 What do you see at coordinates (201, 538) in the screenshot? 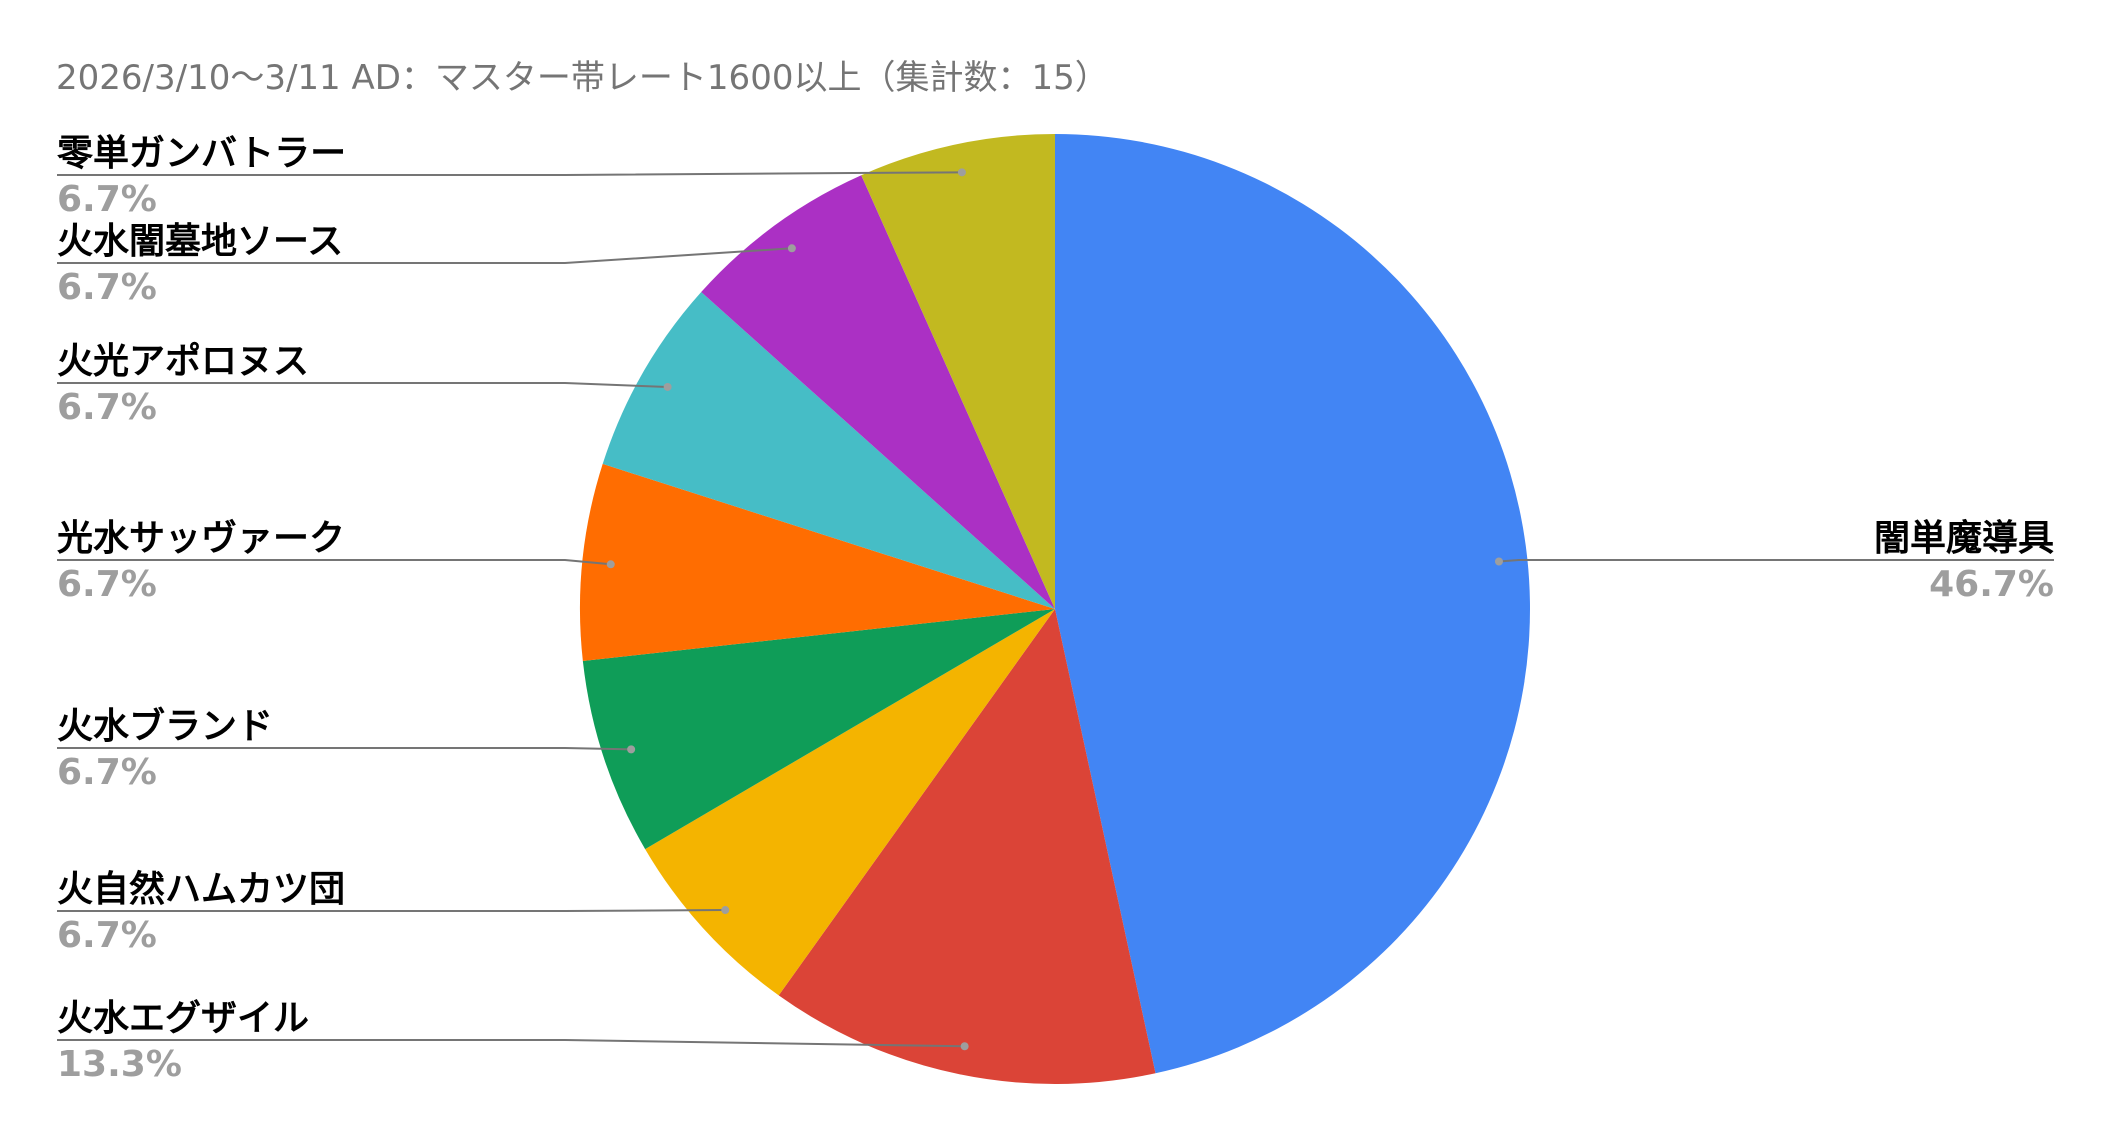
I see `slice-label: 光水サッヴァーク` at bounding box center [201, 538].